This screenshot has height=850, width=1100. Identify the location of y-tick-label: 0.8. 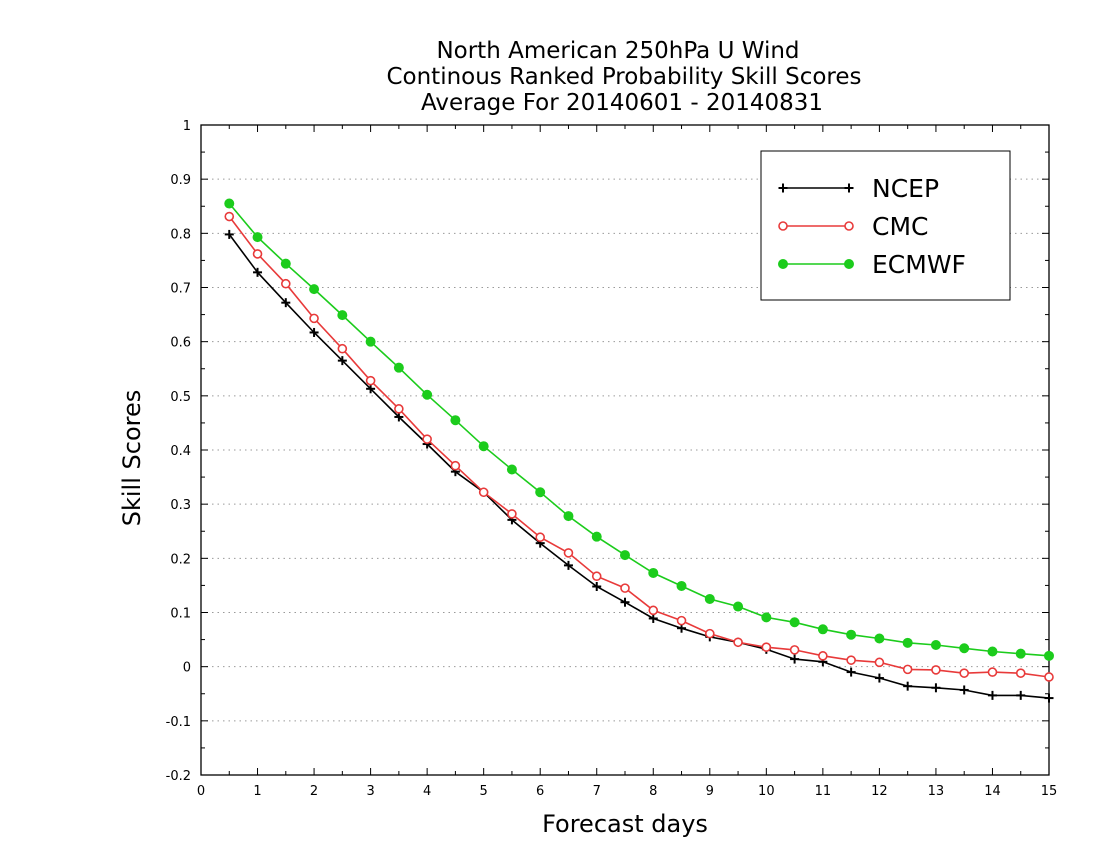
(180, 234).